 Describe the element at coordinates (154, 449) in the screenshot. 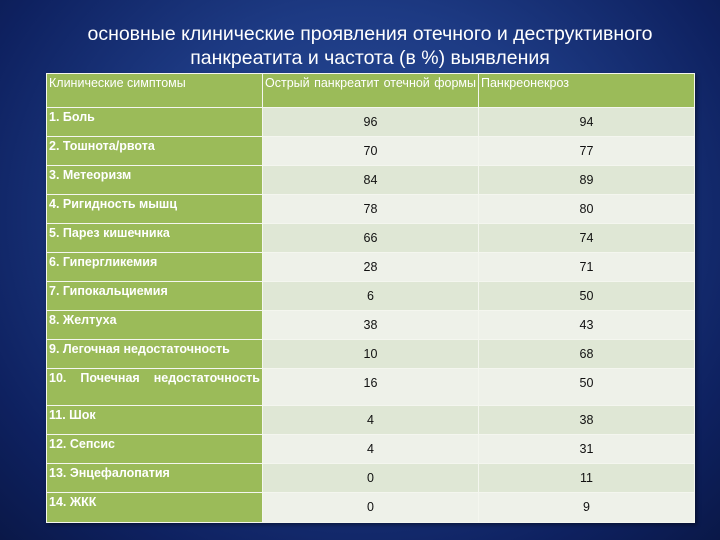

I see `symptom-cell: 12. Сепсис` at that location.